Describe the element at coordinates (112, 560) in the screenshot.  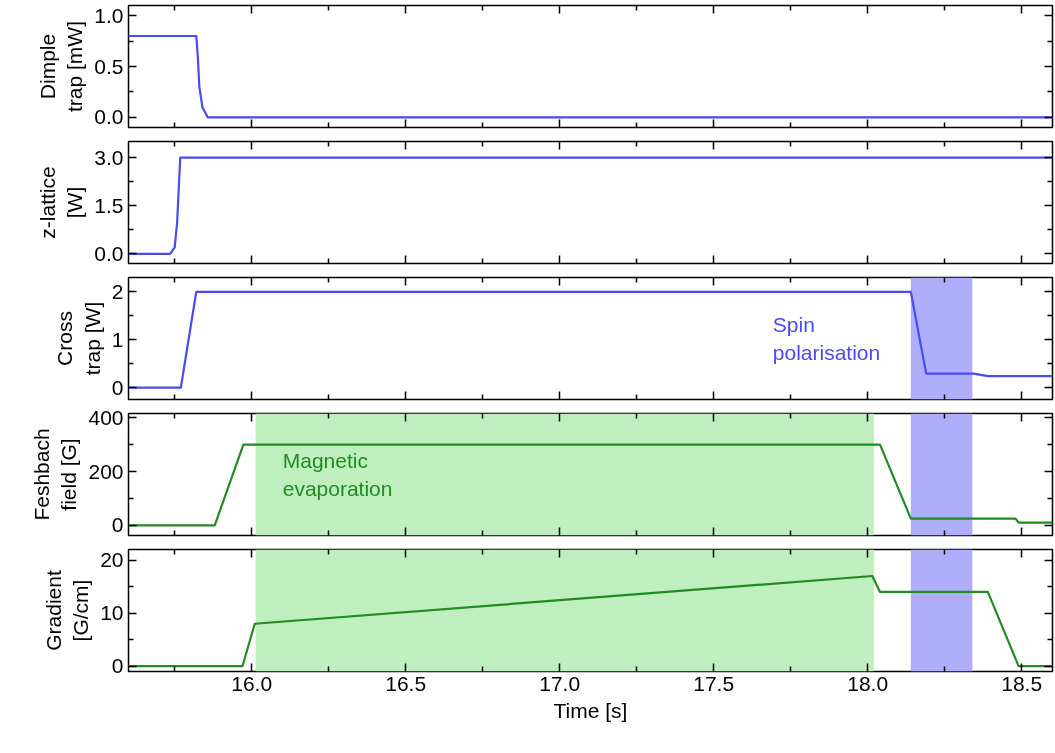
I see `y-tick-label: 20` at that location.